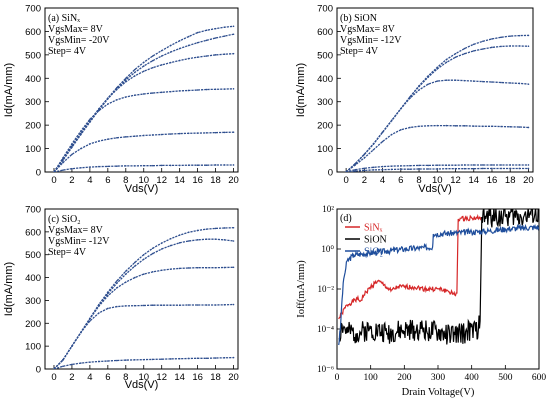 The height and width of the screenshot is (403, 550). What do you see at coordinates (435, 90) in the screenshot?
I see `plot-frame` at bounding box center [435, 90].